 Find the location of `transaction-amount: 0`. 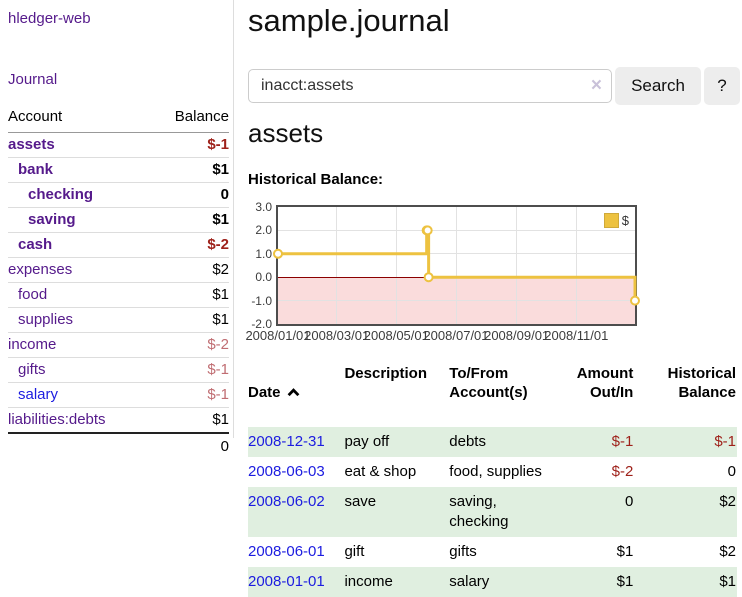

transaction-amount: 0 is located at coordinates (629, 501).